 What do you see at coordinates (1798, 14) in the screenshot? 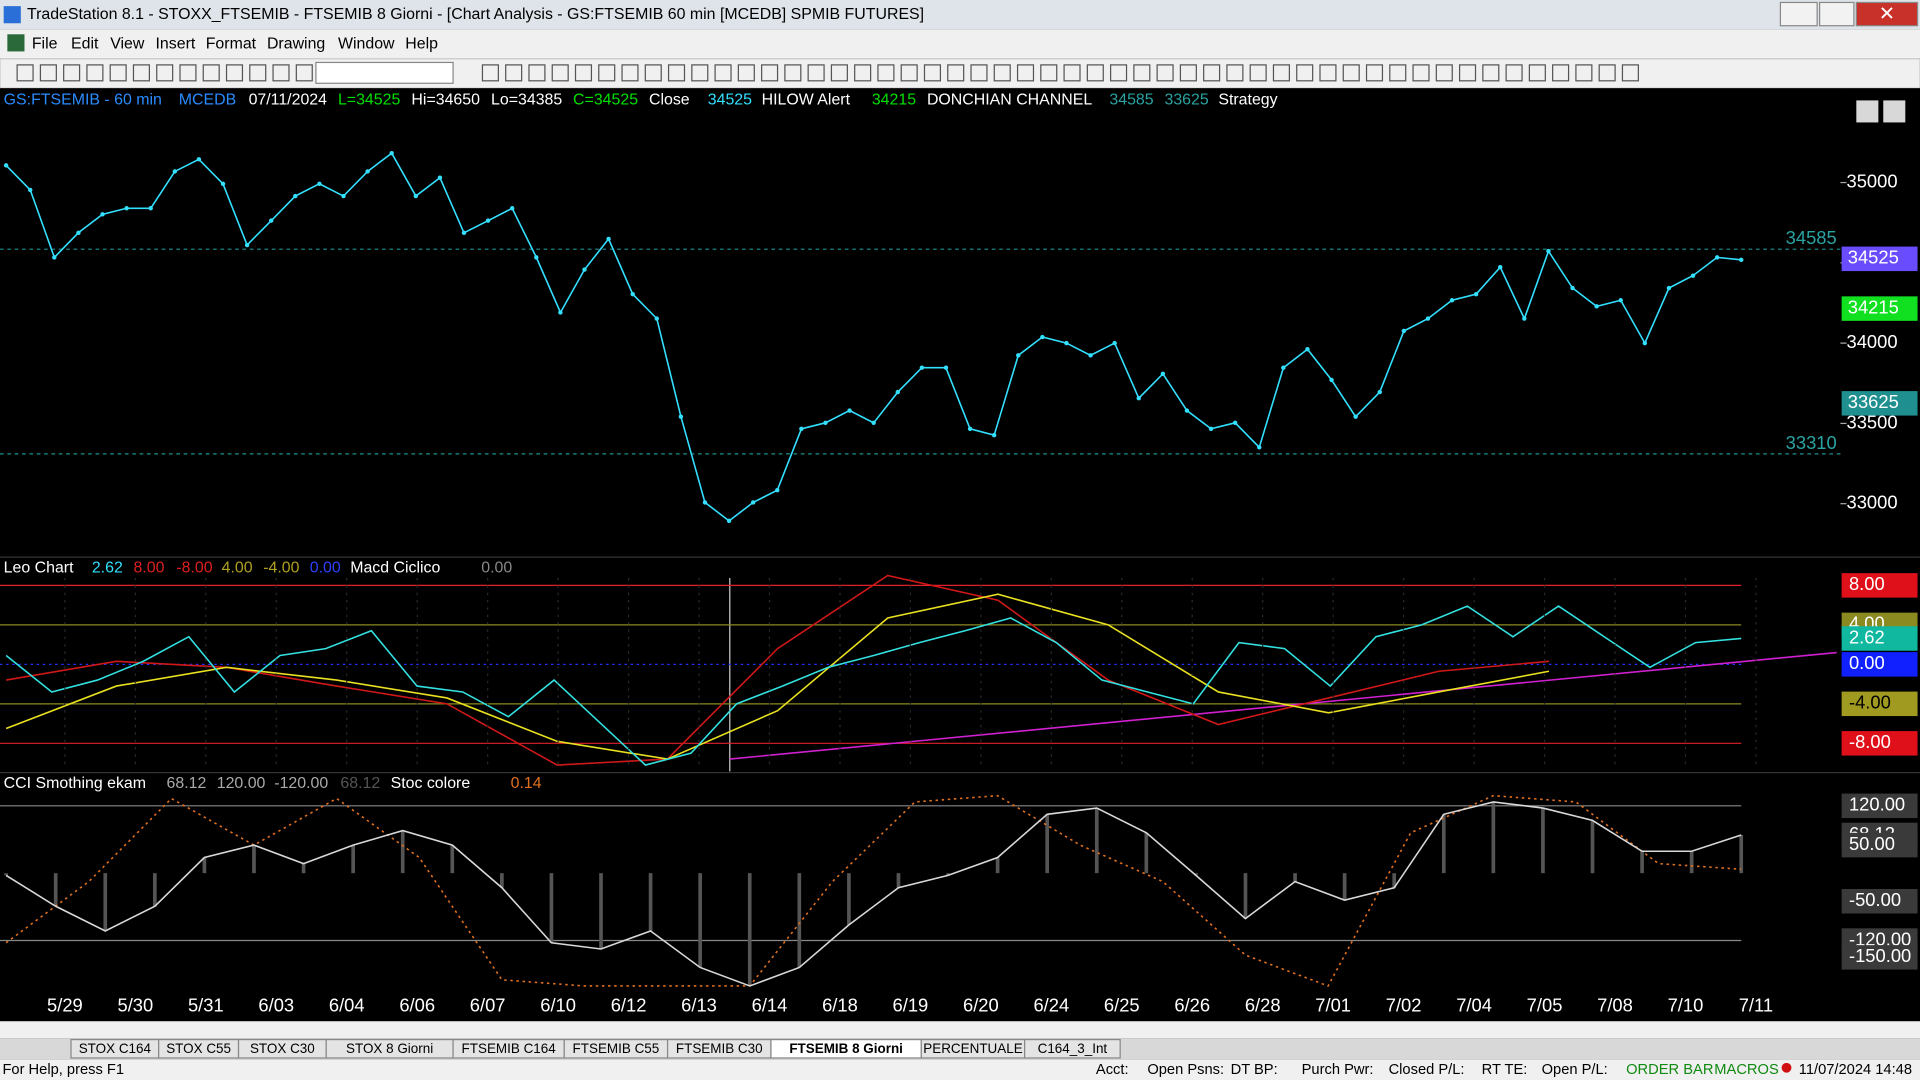
I see `minimize-button` at bounding box center [1798, 14].